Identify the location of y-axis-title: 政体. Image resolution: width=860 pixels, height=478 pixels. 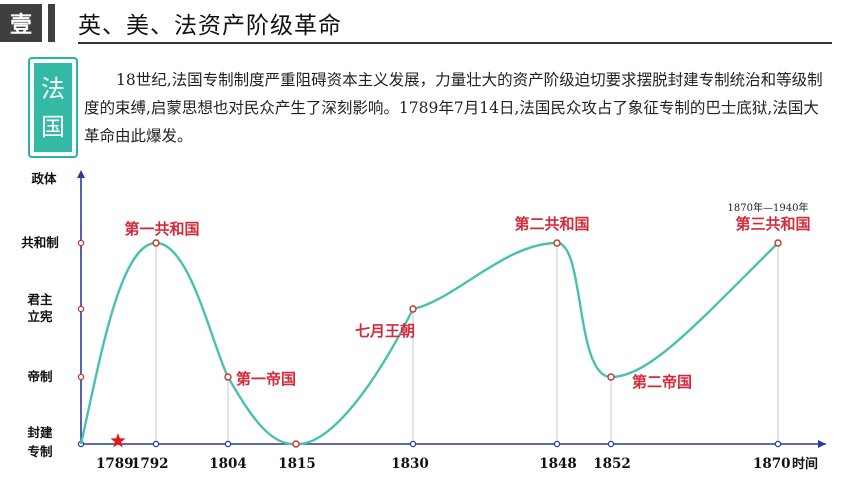
(44, 178).